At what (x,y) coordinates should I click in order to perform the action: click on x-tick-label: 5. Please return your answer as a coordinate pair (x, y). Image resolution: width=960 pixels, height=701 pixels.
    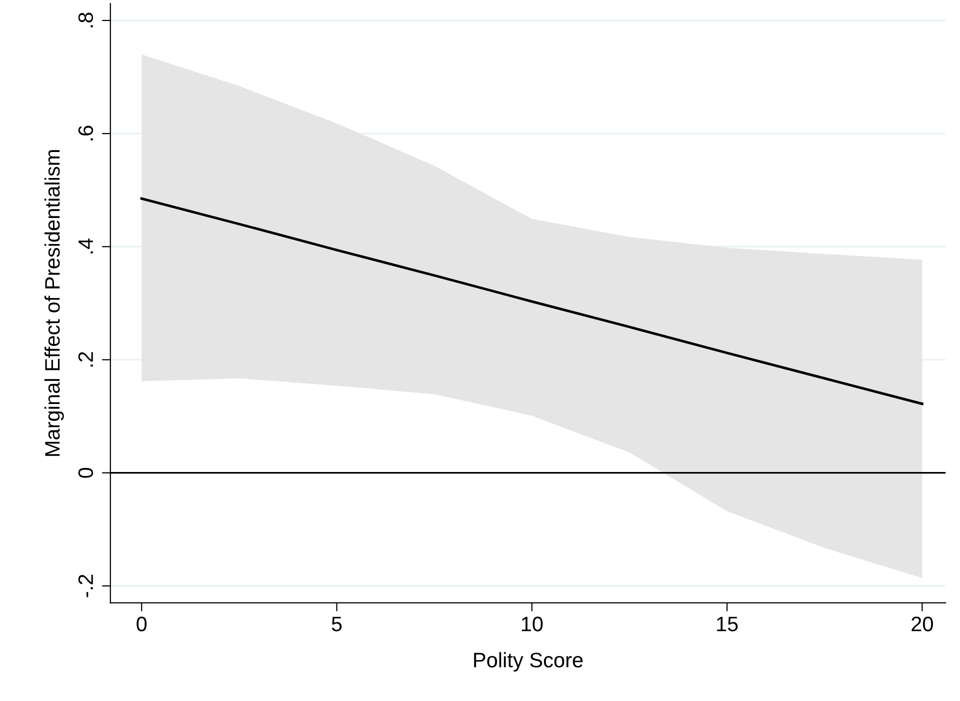
    Looking at the image, I should click on (337, 624).